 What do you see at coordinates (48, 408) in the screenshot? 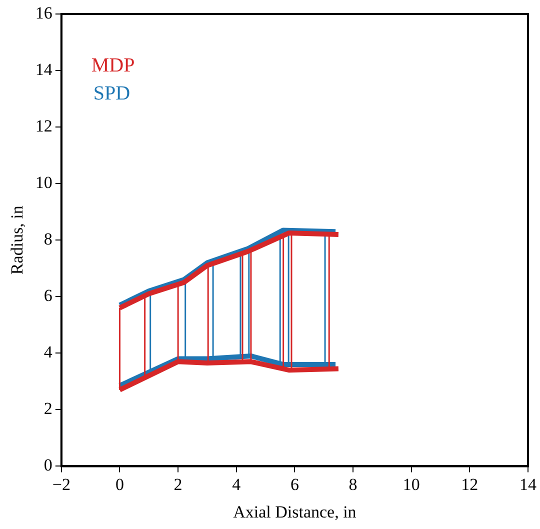
I see `y-tick-label: 2` at bounding box center [48, 408].